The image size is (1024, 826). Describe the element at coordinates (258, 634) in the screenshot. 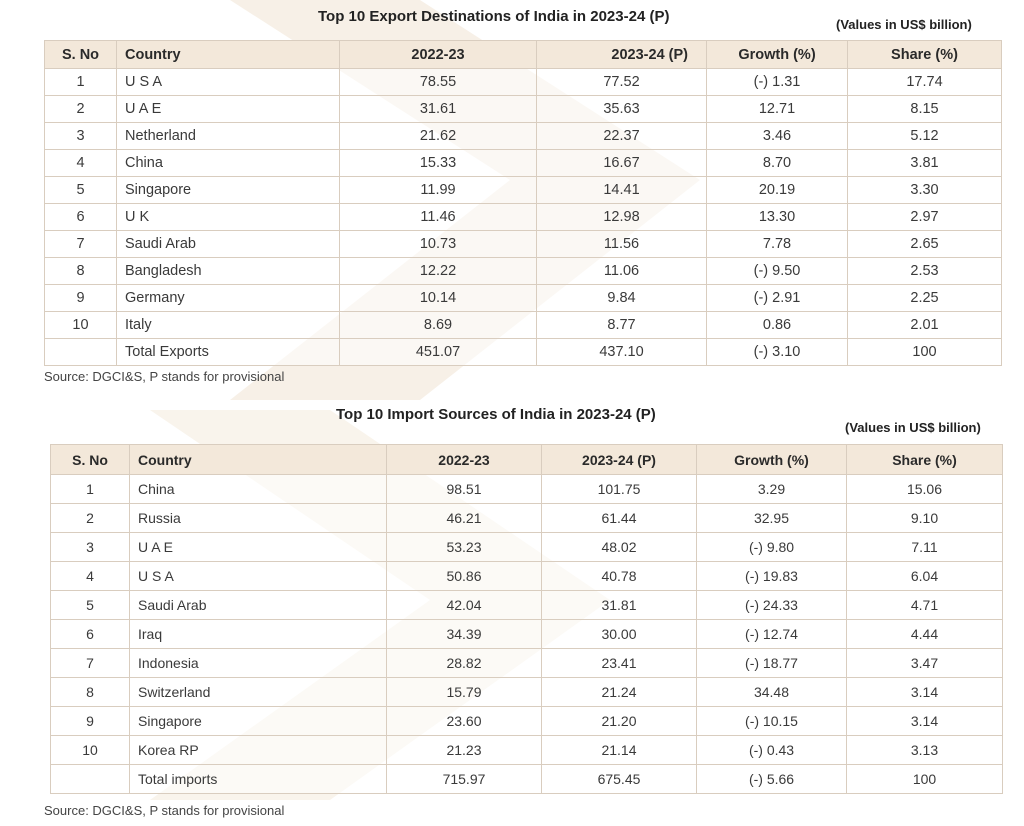

I see `country-cell: Iraq` at that location.